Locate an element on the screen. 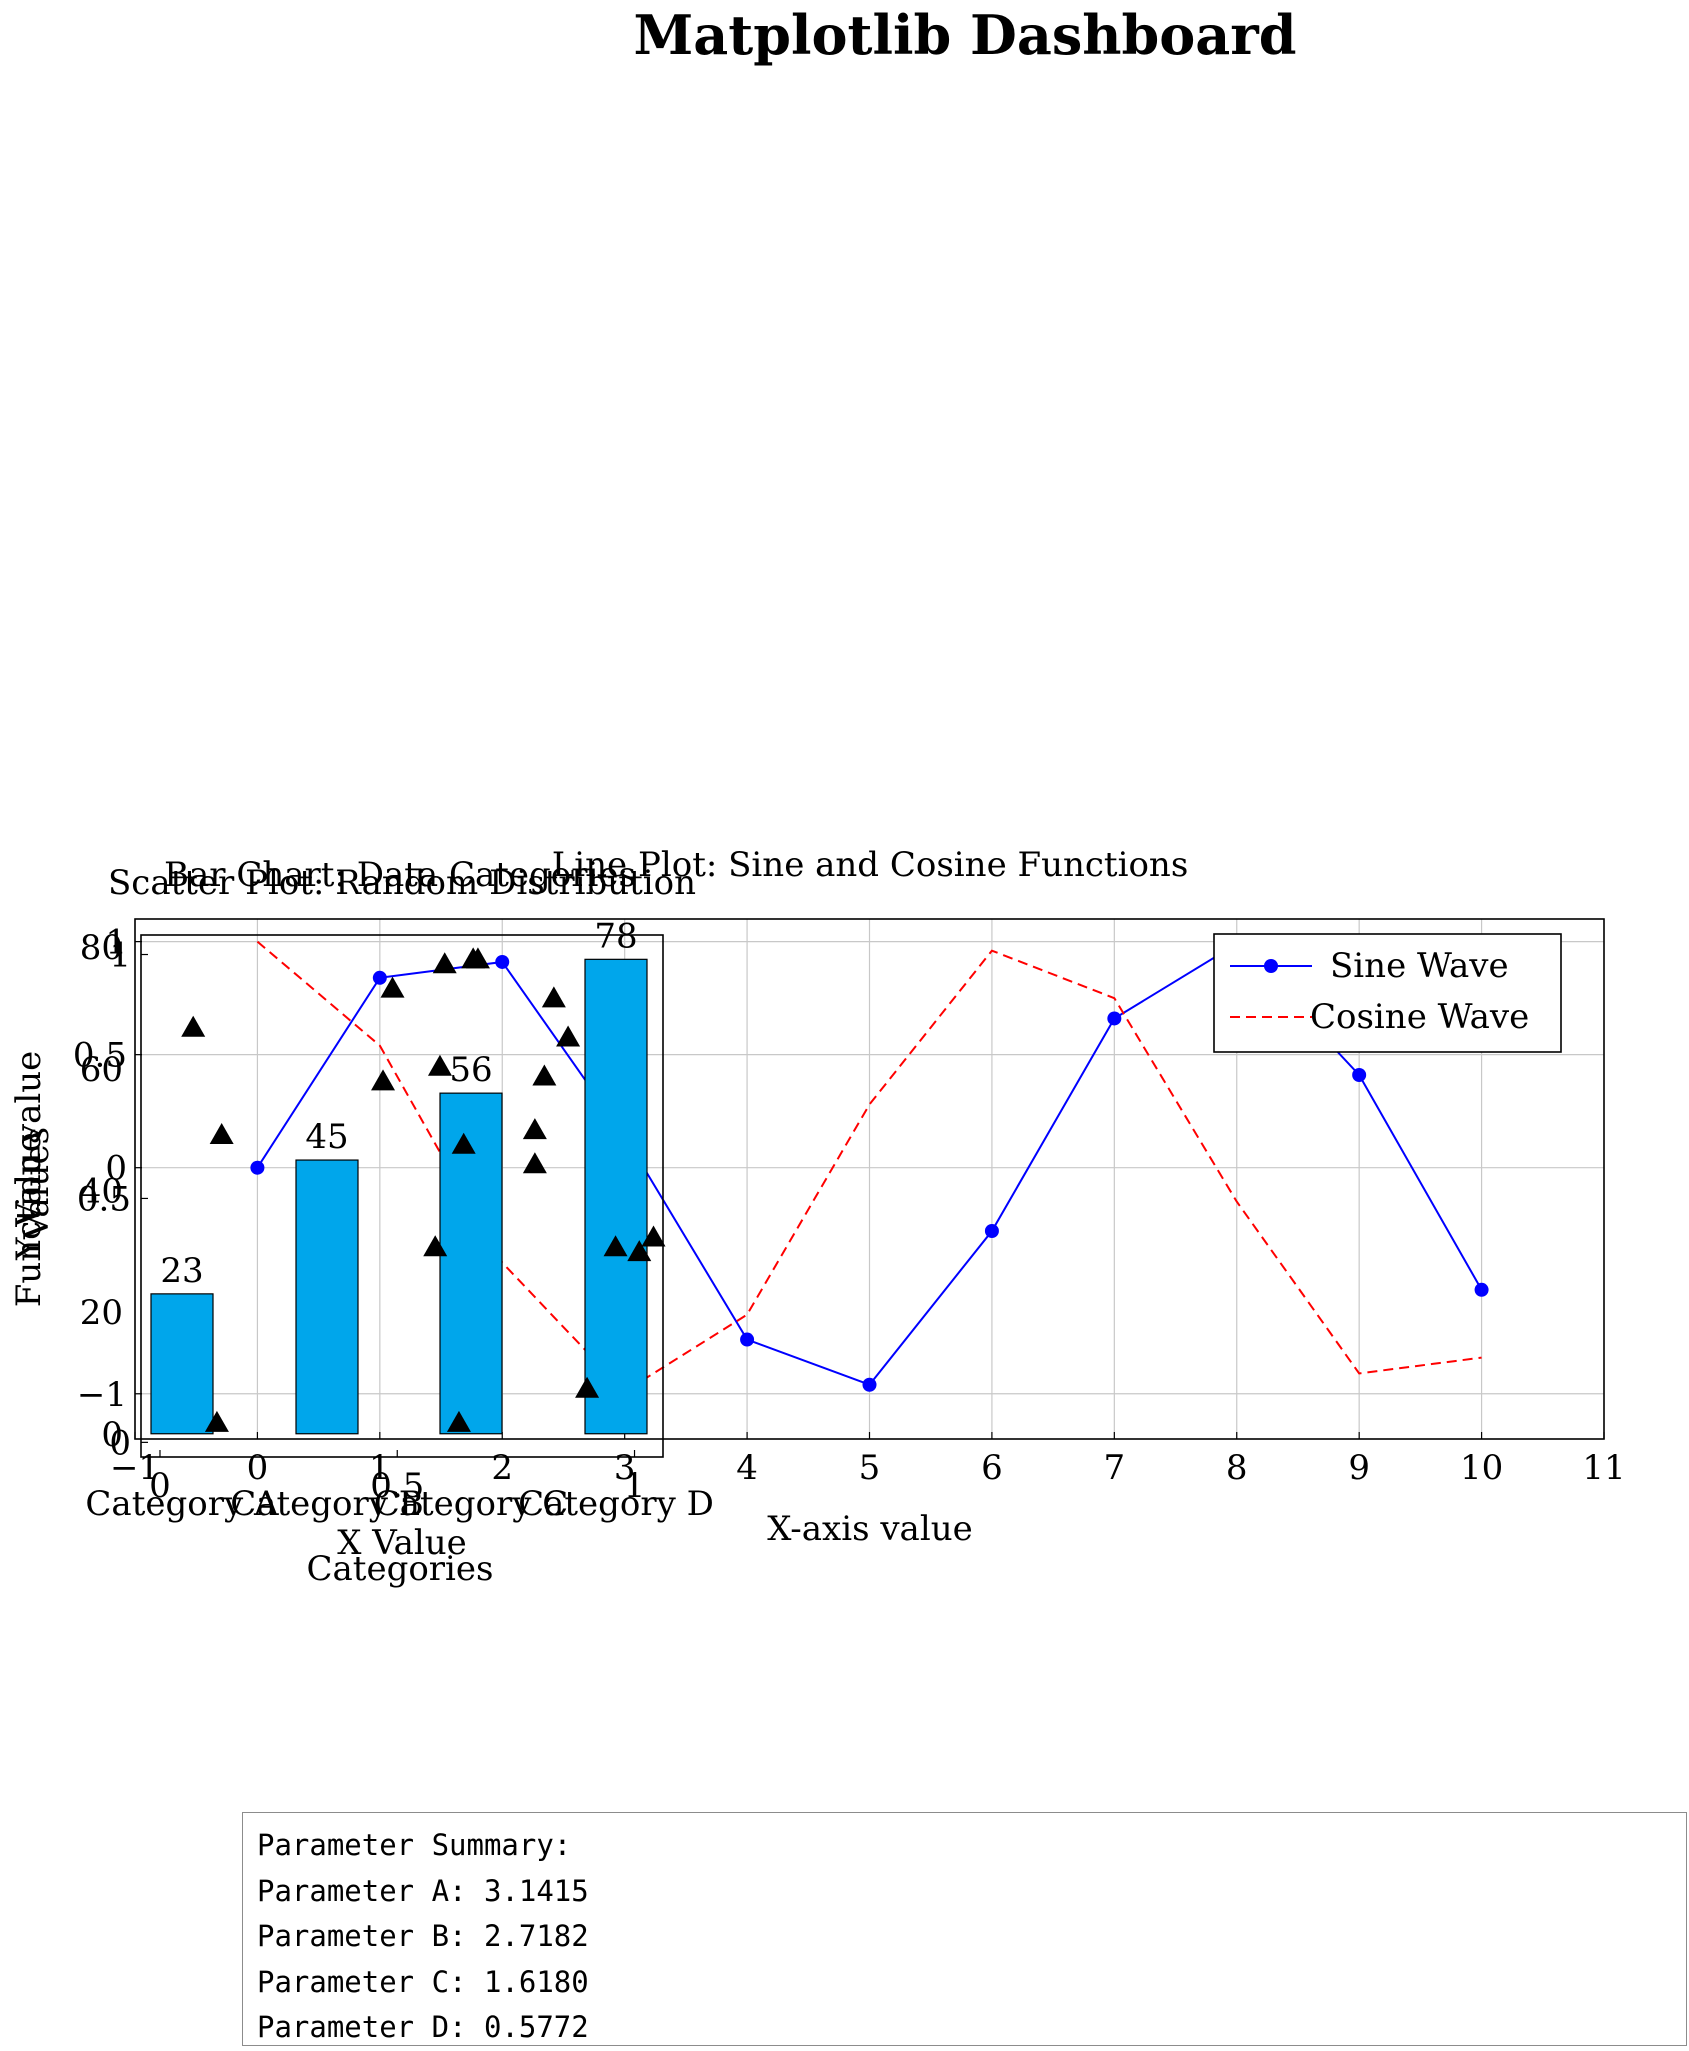 This screenshot has height=2051, width=1689. line-chart-y-label: Function value is located at coordinates (29, 1179).